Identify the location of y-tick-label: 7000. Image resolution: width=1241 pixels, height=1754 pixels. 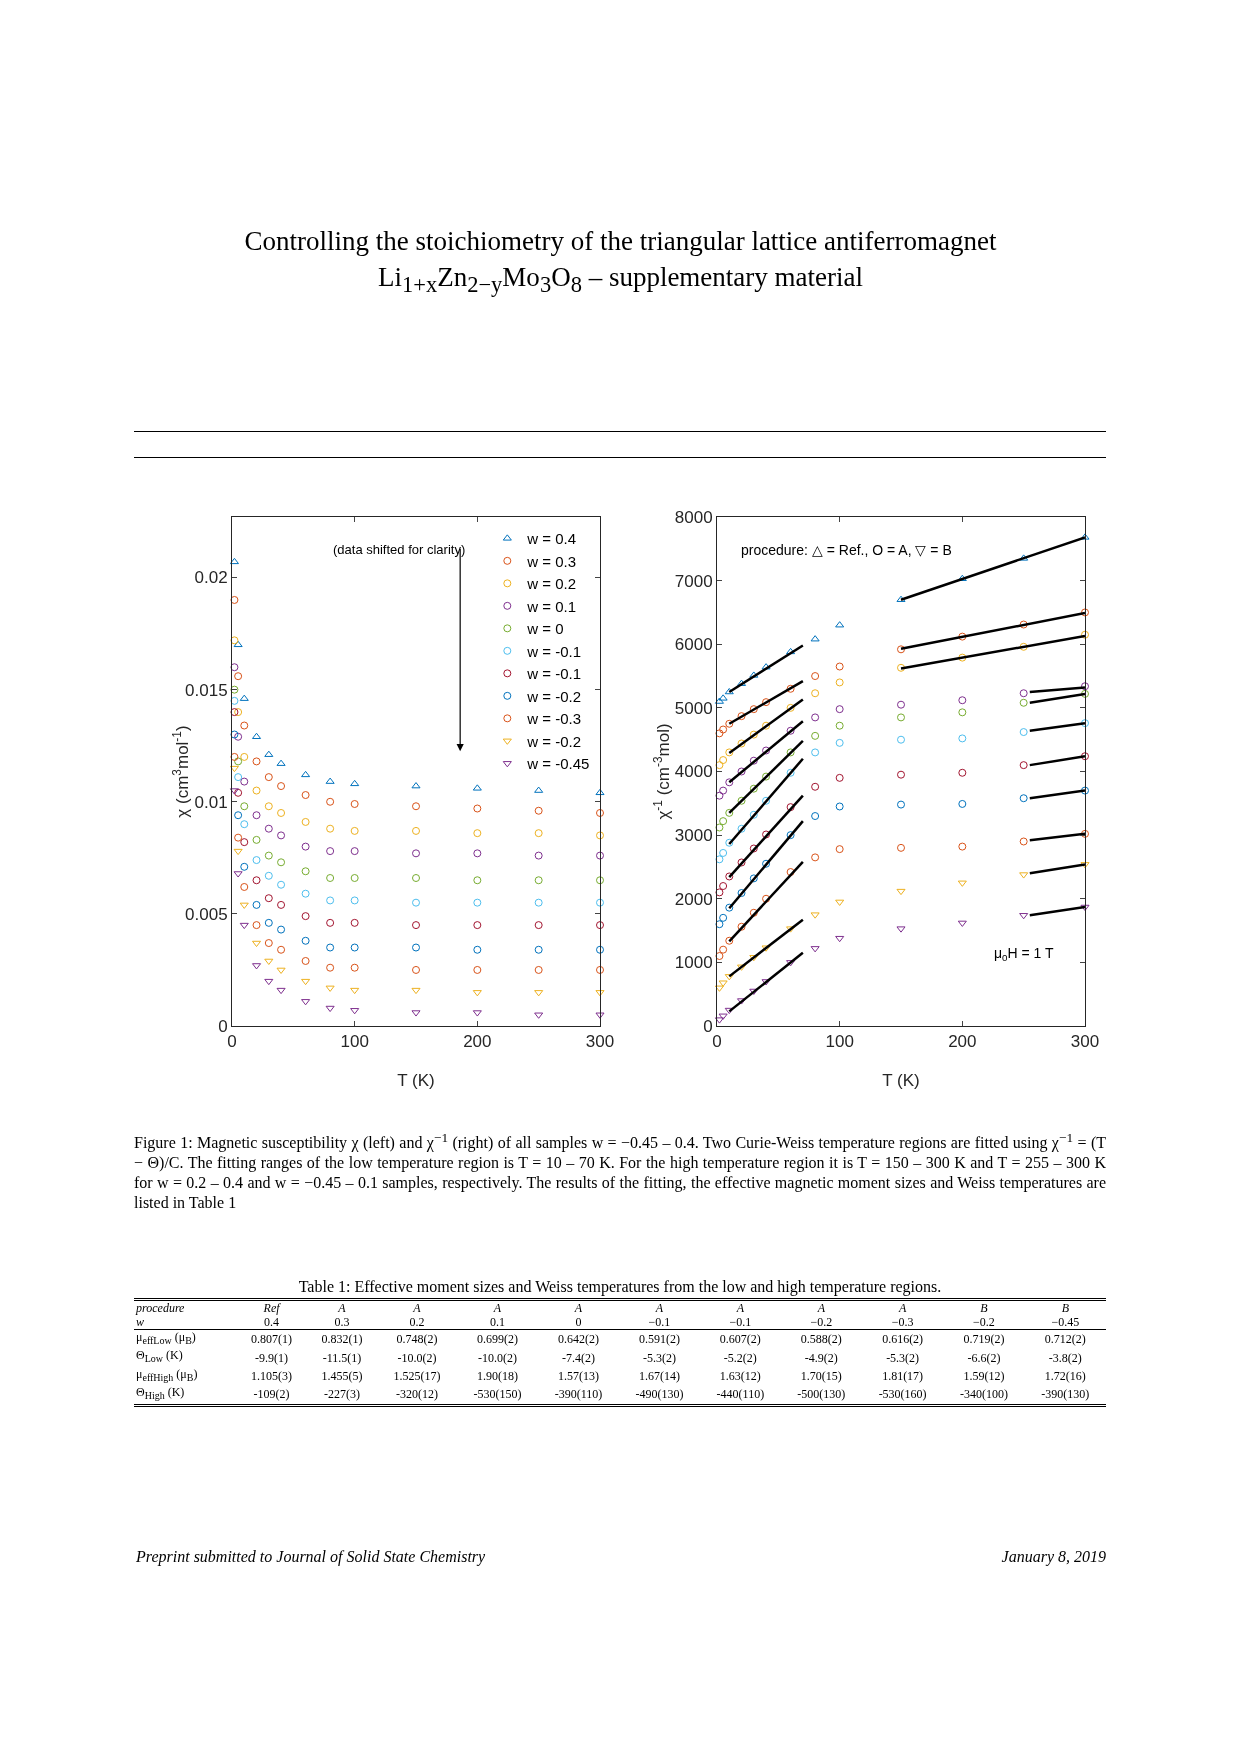
(693, 581).